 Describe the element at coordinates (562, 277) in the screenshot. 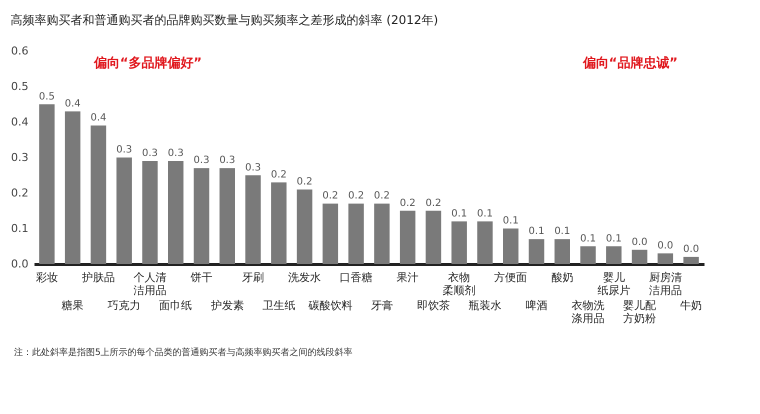

I see `x-tick-label: 酸奶` at that location.